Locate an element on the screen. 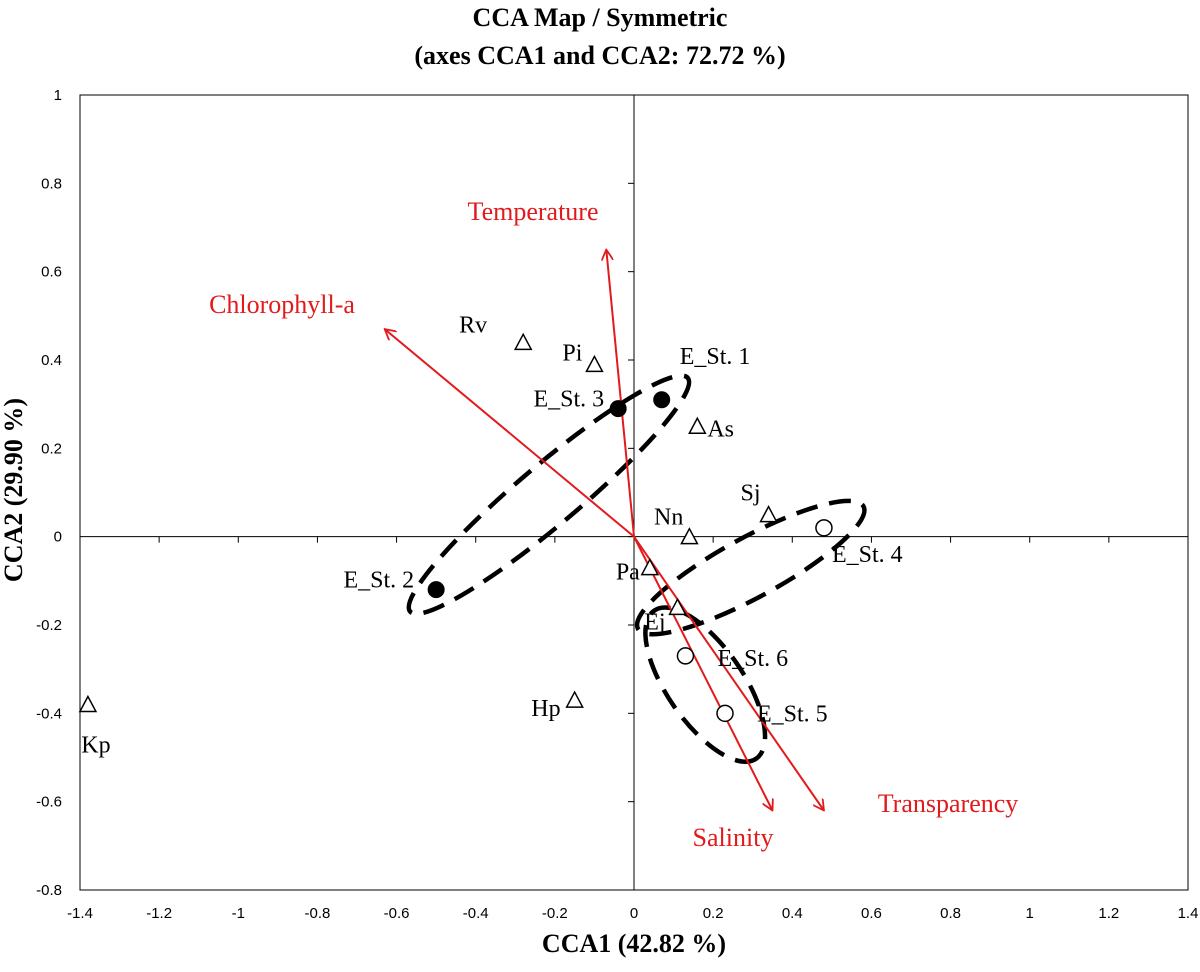 The image size is (1200, 972). y-tick-label: -0.2 is located at coordinates (49, 625).